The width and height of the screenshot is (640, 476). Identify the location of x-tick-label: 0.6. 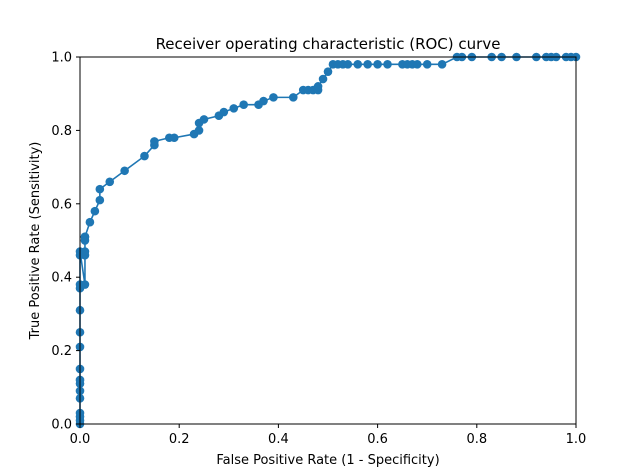
(377, 439).